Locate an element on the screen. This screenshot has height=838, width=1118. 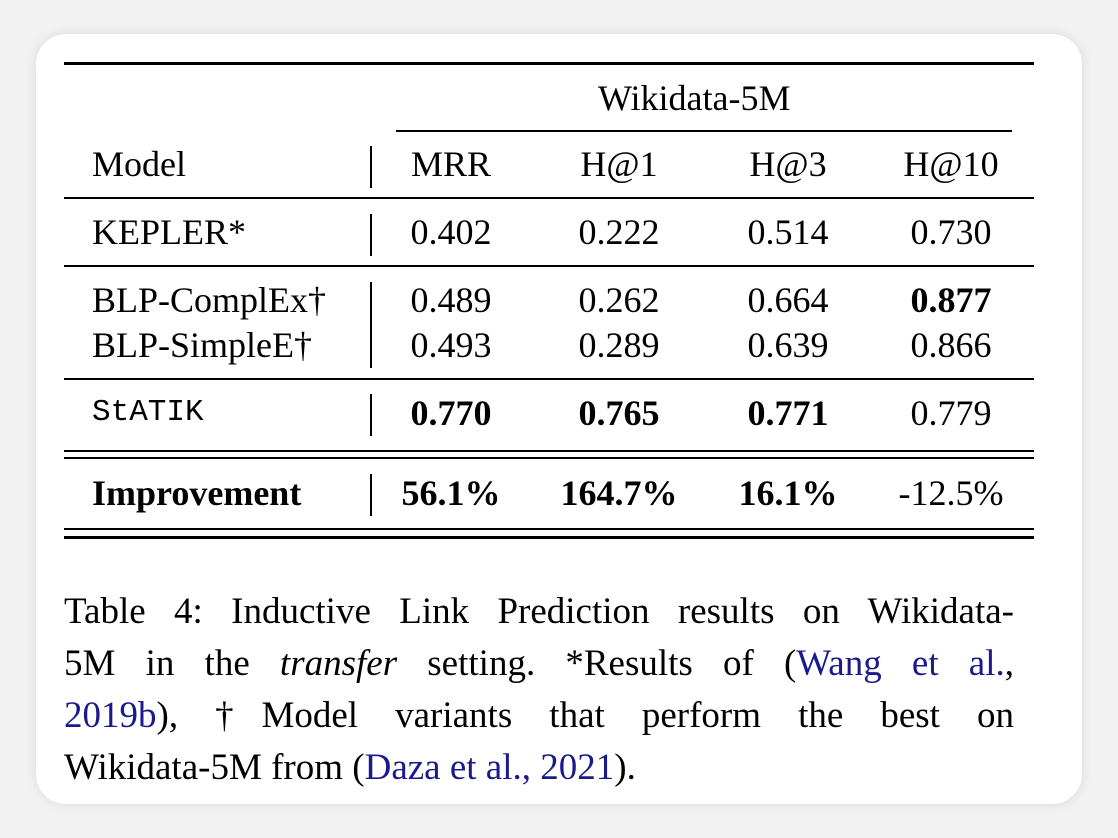
table-cell: 0.730 is located at coordinates (951, 232).